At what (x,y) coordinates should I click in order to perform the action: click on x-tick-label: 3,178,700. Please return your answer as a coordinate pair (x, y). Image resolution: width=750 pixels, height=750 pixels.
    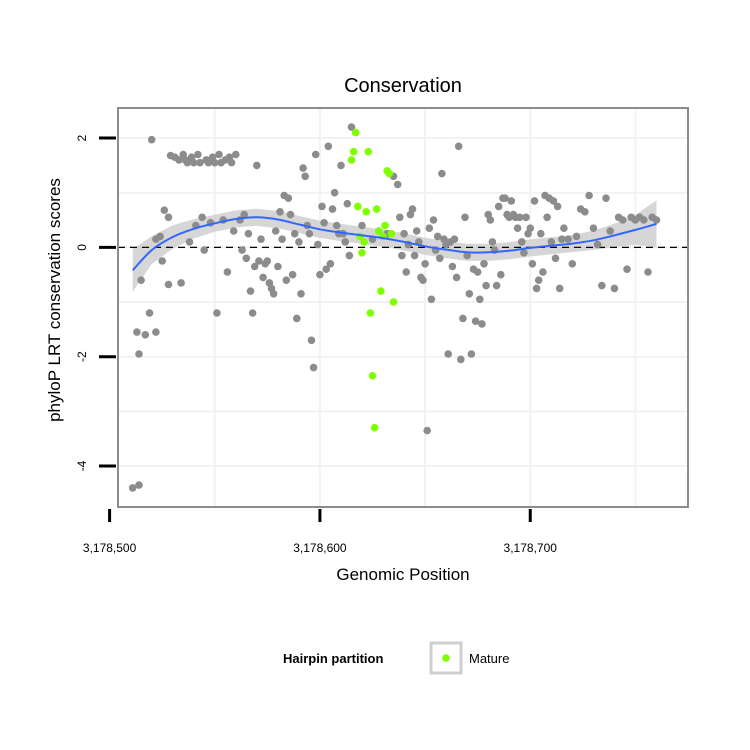
    Looking at the image, I should click on (531, 548).